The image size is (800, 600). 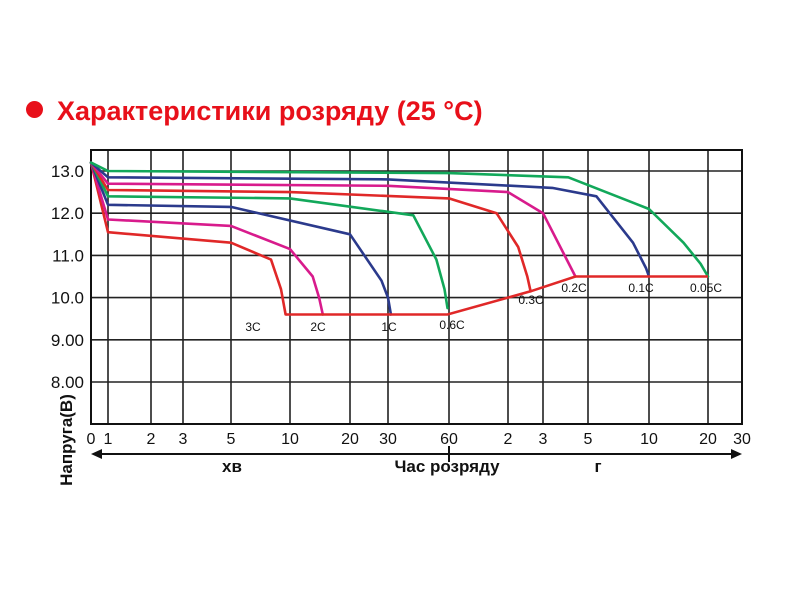 What do you see at coordinates (389, 327) in the screenshot?
I see `series-label-1C: 1C` at bounding box center [389, 327].